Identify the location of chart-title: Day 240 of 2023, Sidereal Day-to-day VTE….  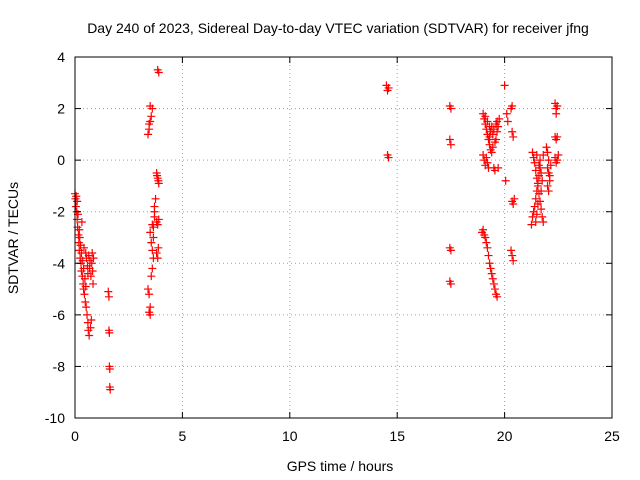
(338, 28).